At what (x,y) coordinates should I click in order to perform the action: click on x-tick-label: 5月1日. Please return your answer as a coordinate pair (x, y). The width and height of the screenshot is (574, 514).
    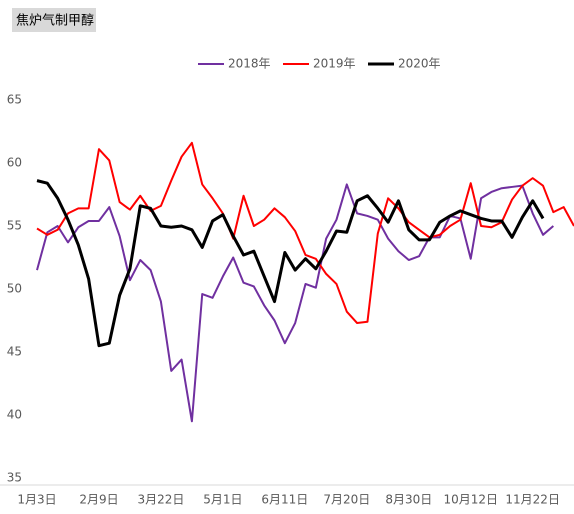
    Looking at the image, I should click on (222, 500).